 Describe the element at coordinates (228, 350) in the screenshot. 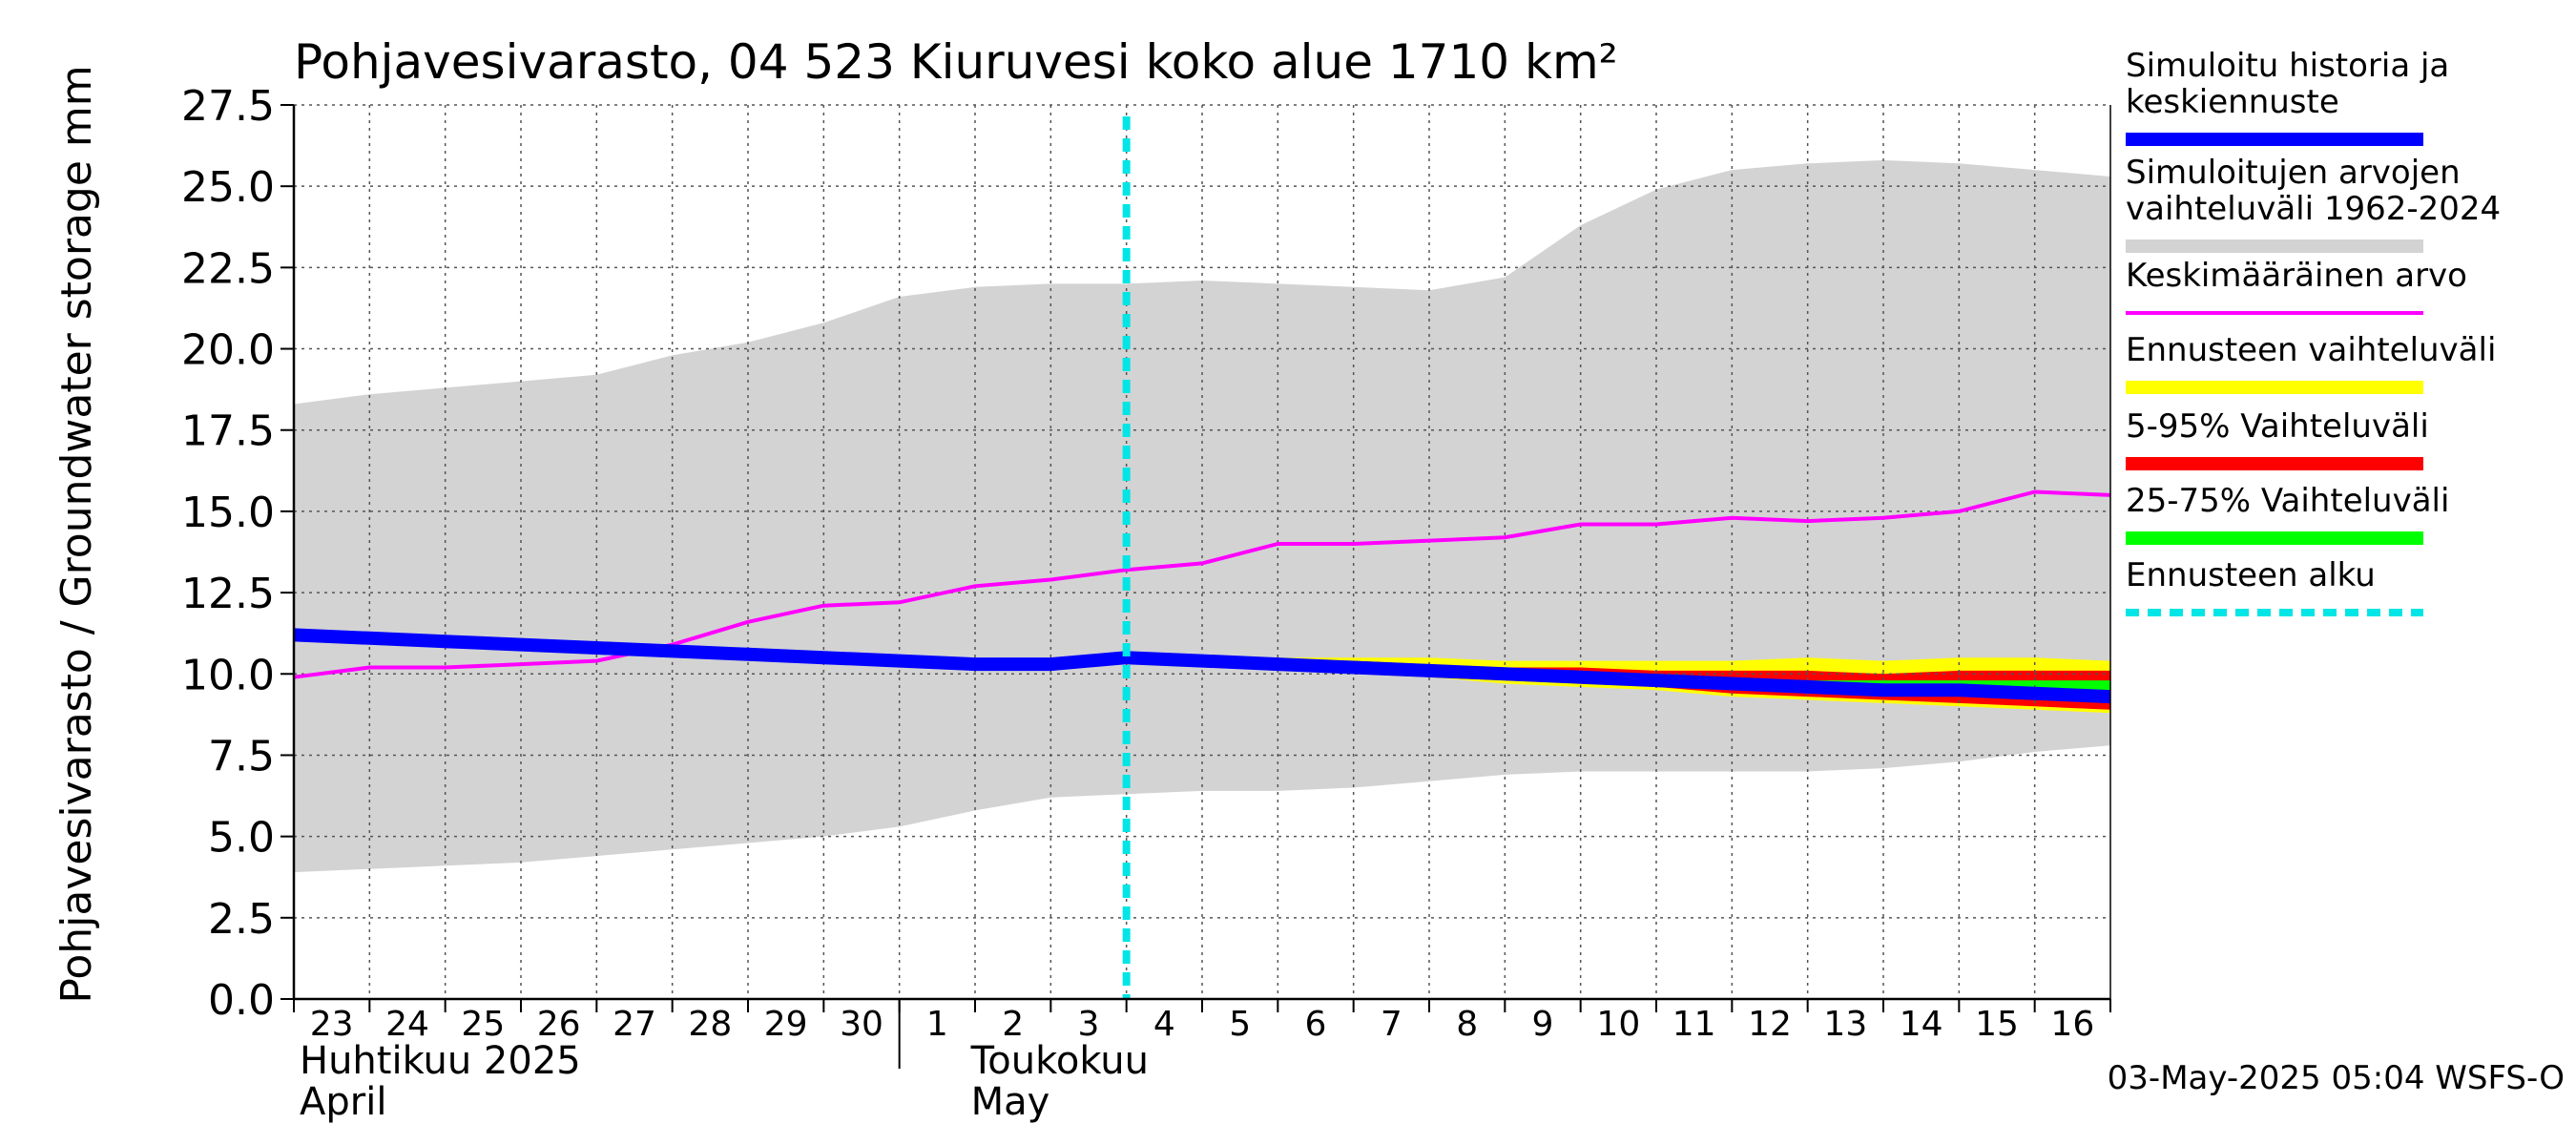

I see `y-tick-label: 20.0` at that location.